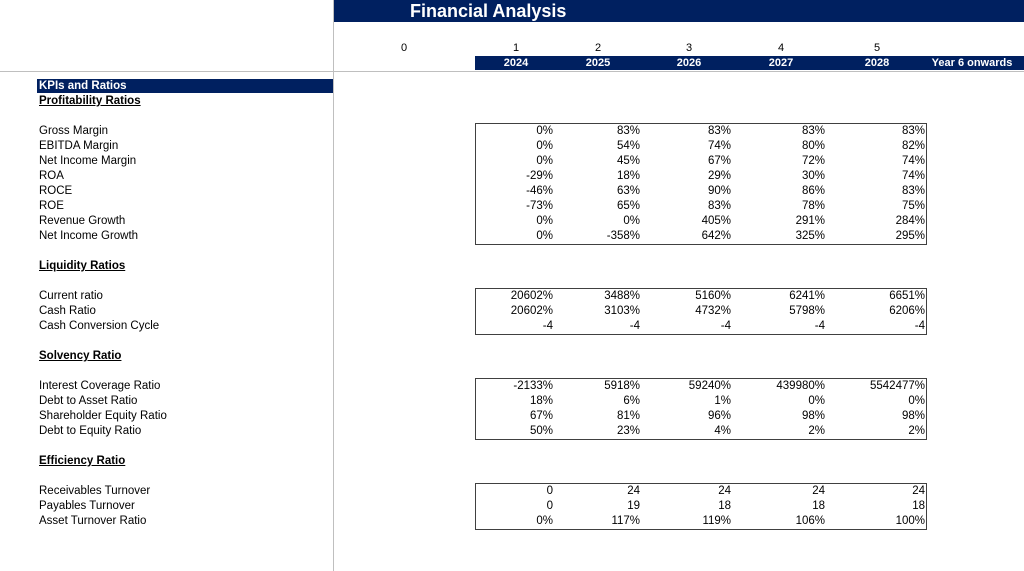 This screenshot has width=1024, height=571. I want to click on table-cell: -29%, so click(539, 176).